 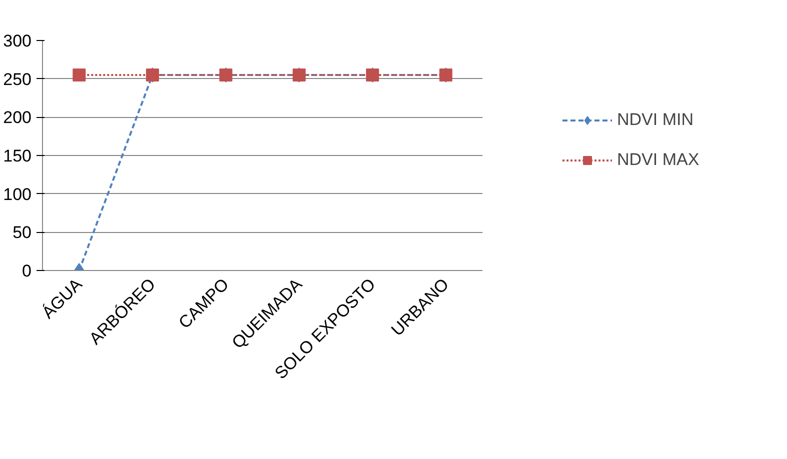 I want to click on y-tick-label: 150, so click(x=17, y=156).